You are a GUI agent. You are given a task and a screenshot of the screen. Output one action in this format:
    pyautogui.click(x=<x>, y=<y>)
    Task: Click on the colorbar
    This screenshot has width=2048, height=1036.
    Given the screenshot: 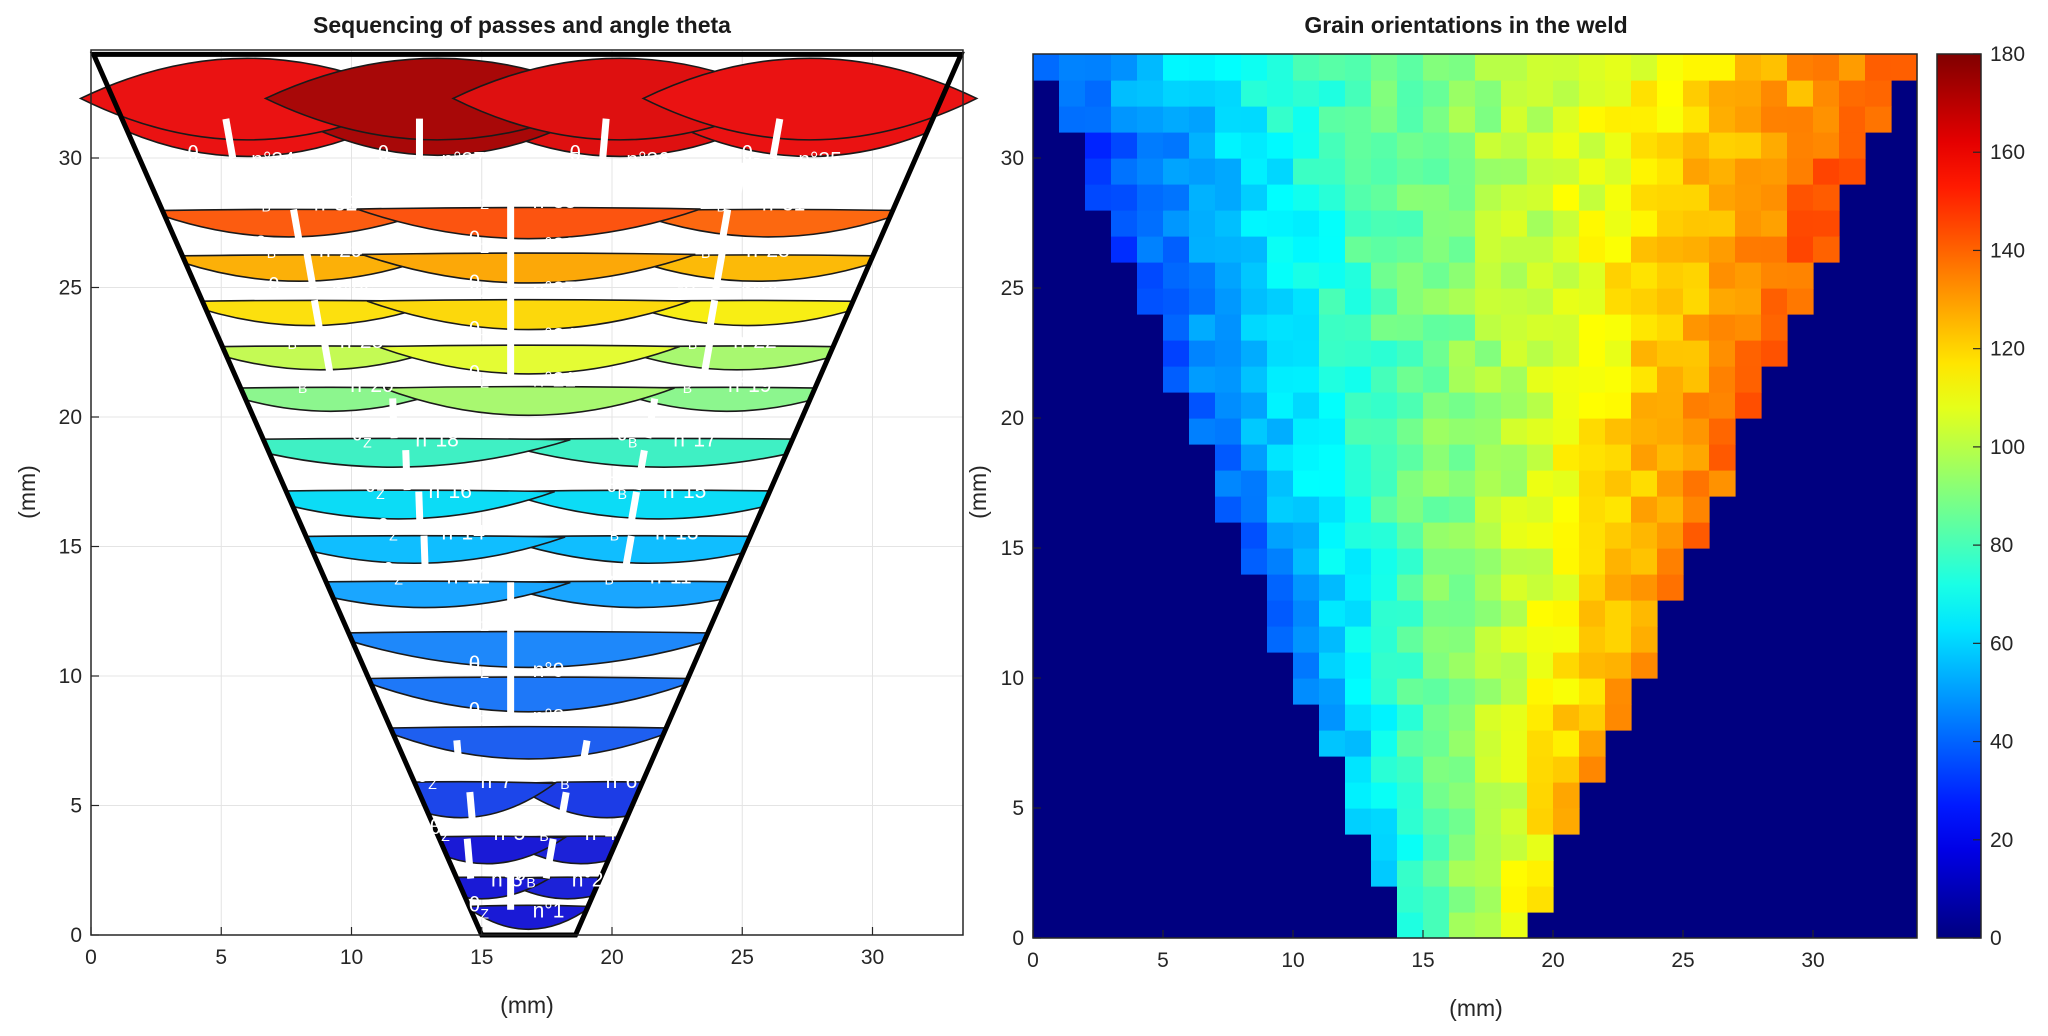 What is the action you would take?
    pyautogui.click(x=1959, y=496)
    